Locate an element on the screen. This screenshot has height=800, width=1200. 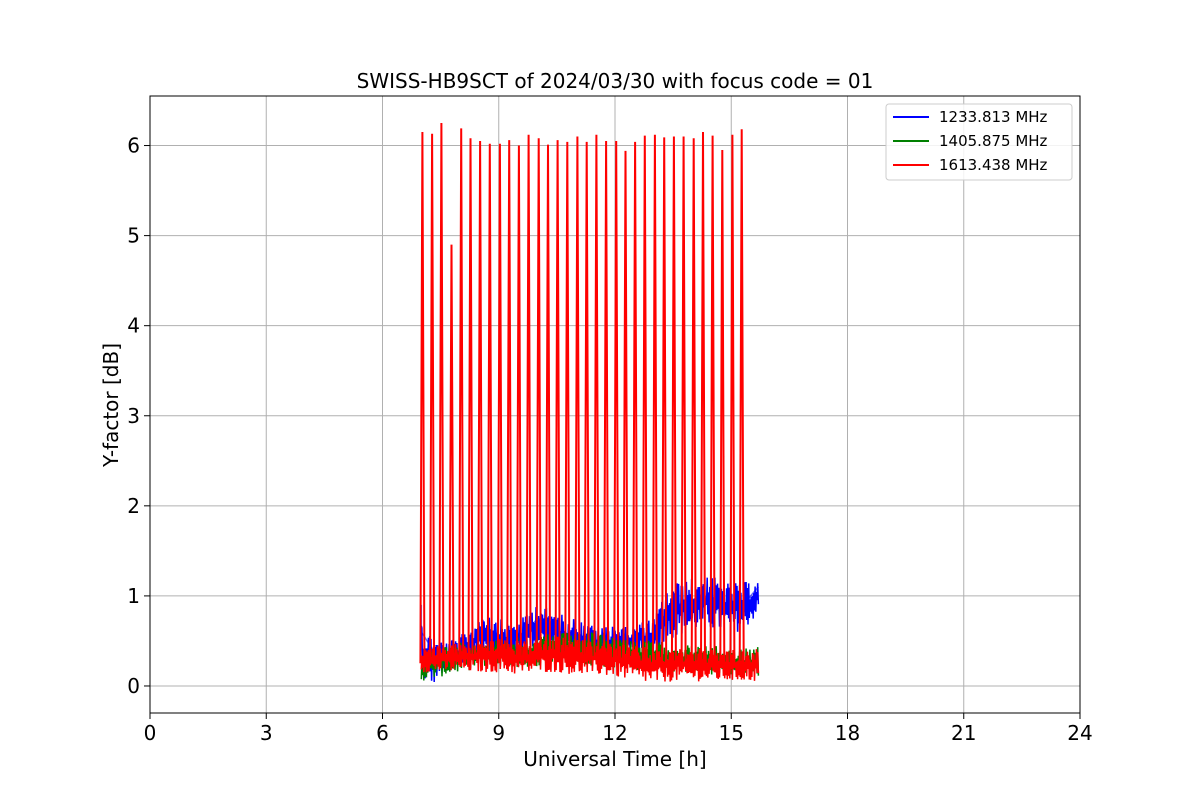
x-tick-label: 24 is located at coordinates (1079, 733).